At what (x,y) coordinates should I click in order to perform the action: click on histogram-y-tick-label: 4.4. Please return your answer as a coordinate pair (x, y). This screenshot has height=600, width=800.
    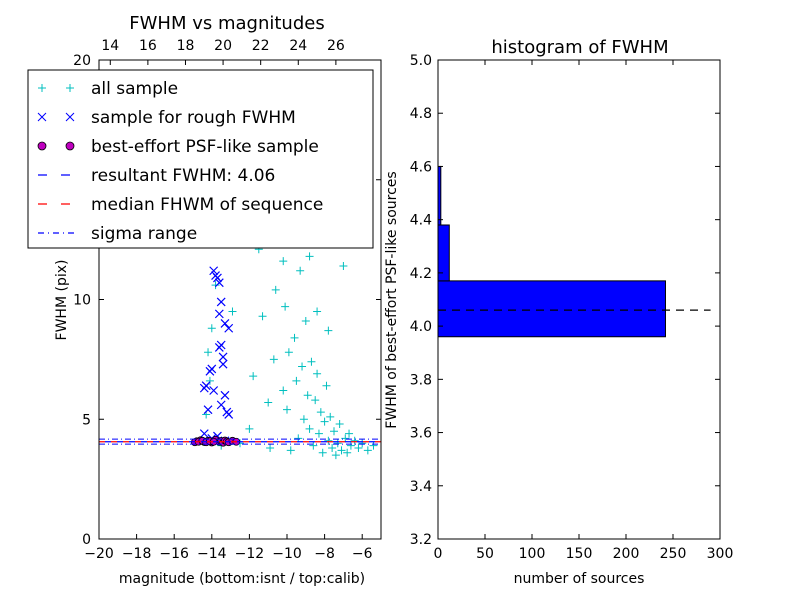
    Looking at the image, I should click on (421, 221).